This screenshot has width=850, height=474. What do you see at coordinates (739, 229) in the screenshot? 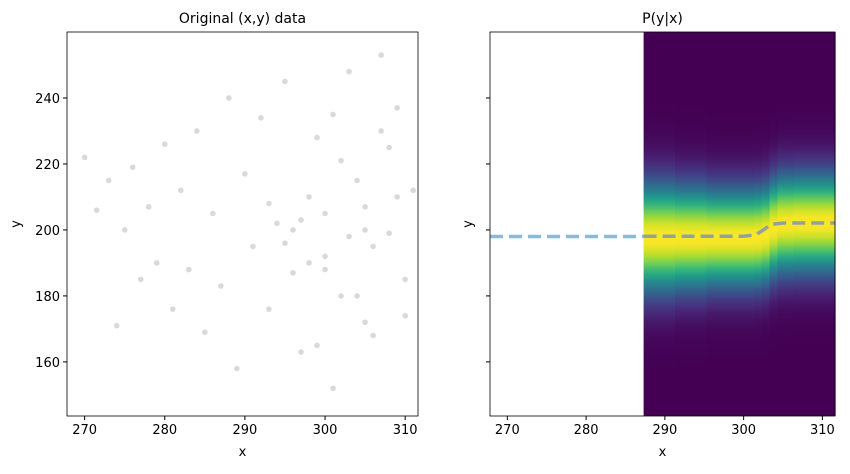
I see `mean-line` at bounding box center [739, 229].